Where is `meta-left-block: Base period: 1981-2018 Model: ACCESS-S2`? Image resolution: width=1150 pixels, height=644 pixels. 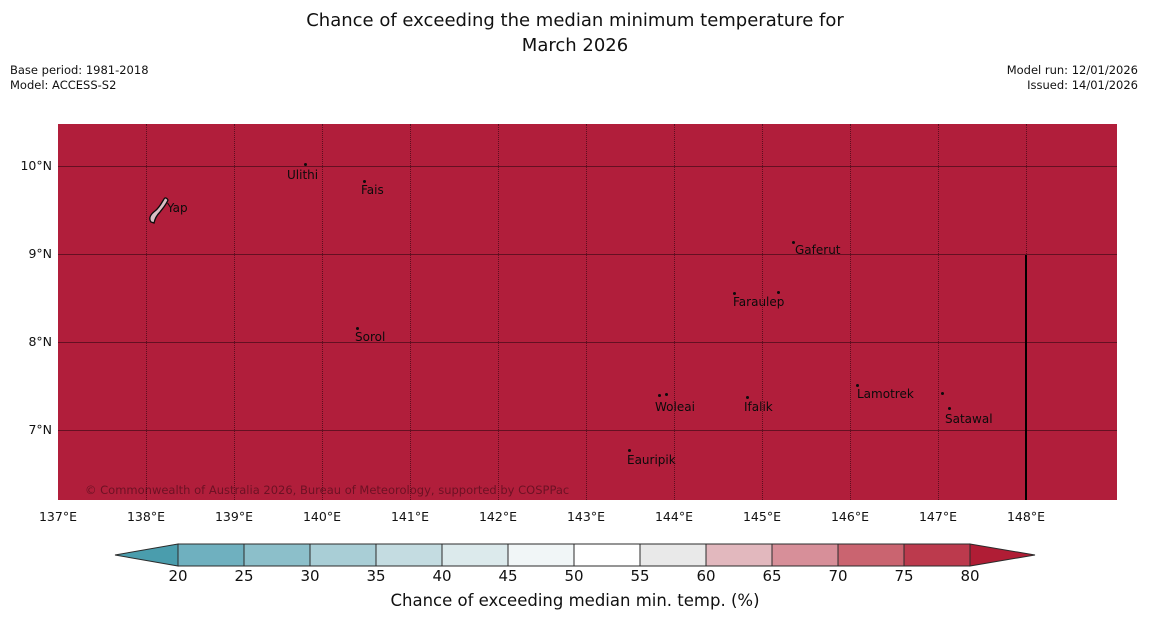
meta-left-block: Base period: 1981-2018 Model: ACCESS-S2 is located at coordinates (79, 77).